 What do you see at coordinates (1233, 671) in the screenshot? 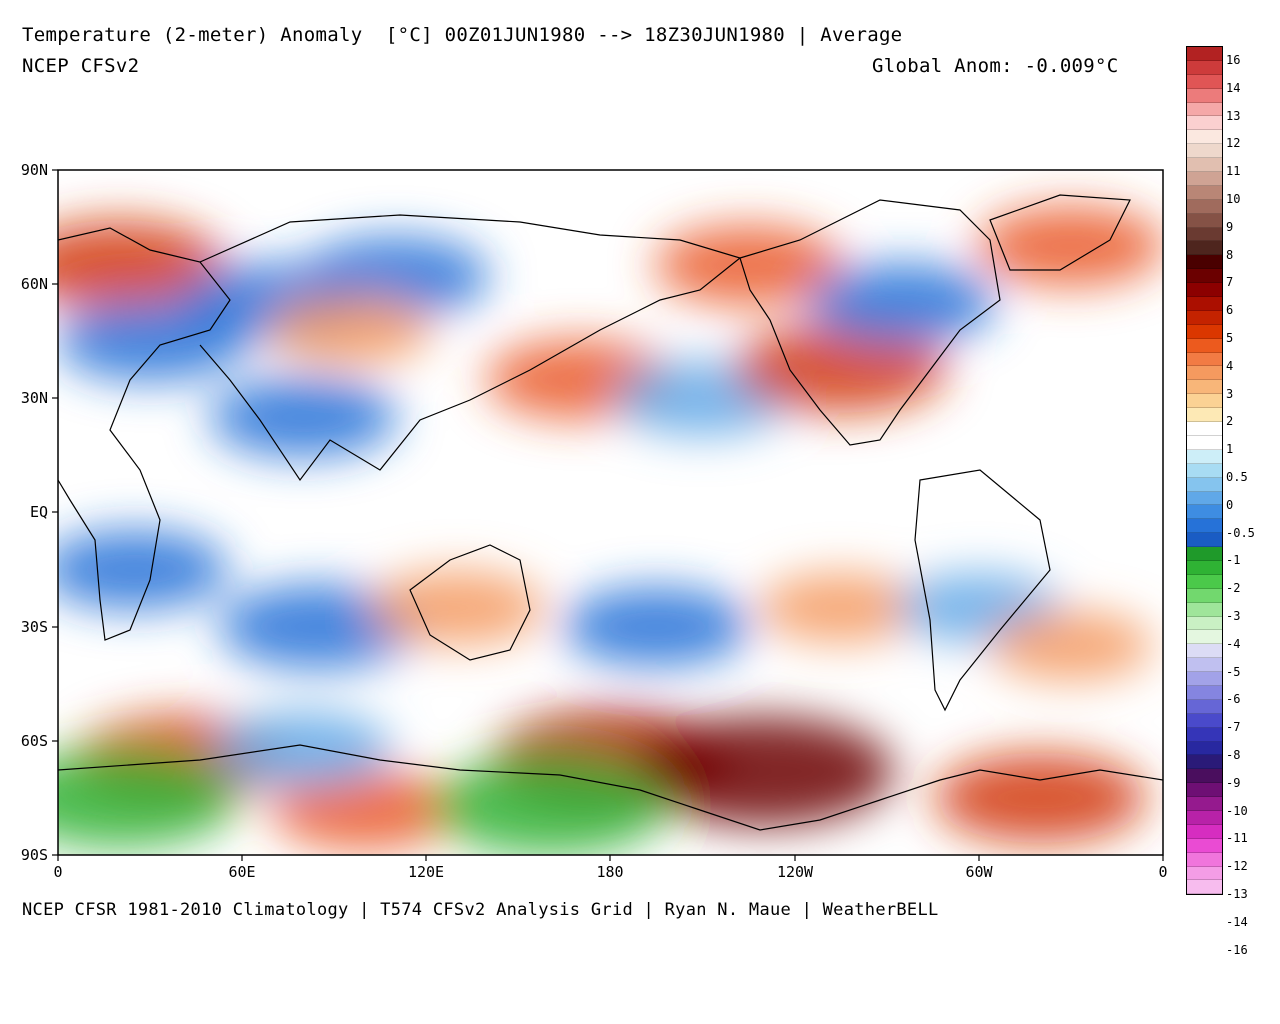
I see `colorbar-label: -5` at bounding box center [1233, 671].